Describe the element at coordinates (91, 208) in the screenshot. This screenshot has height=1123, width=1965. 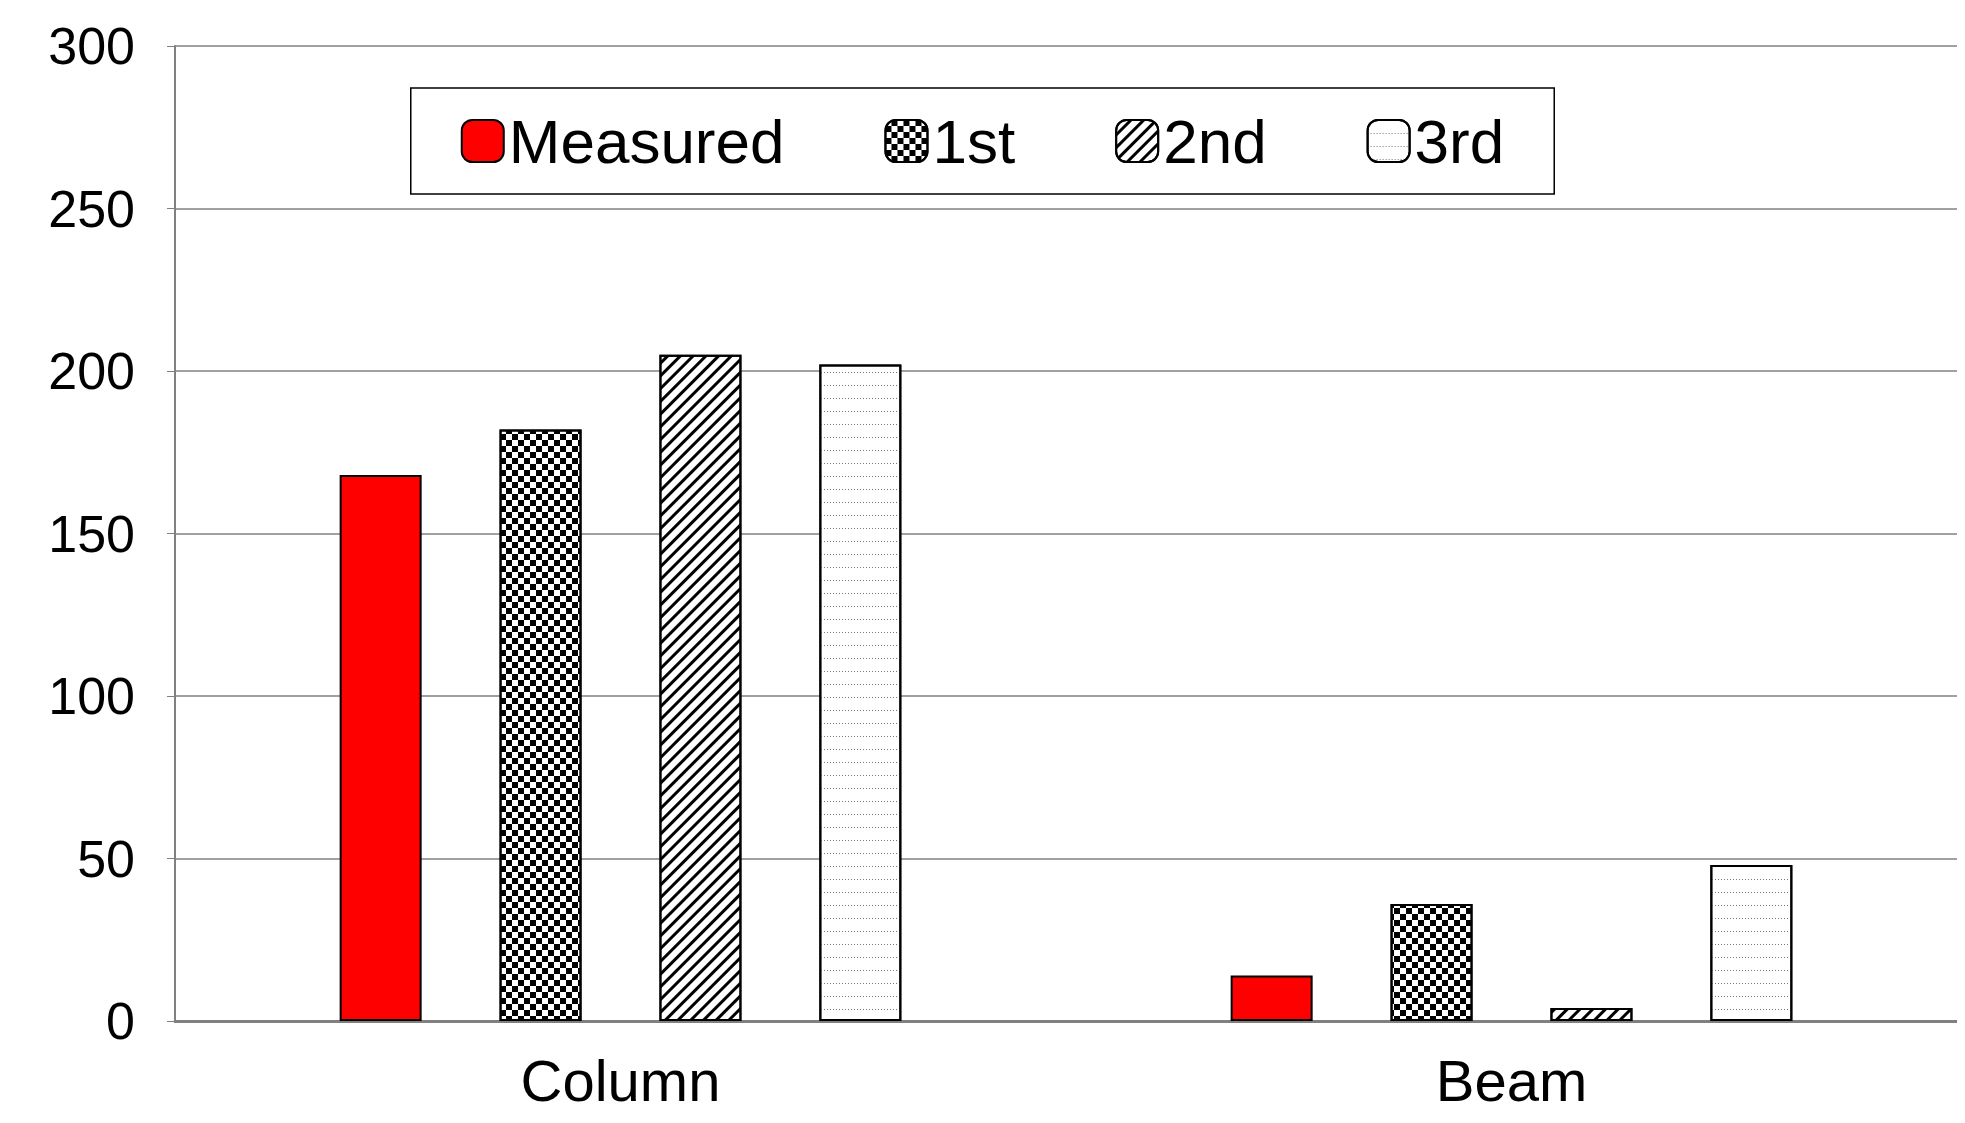
I see `y-tick-label: 250` at that location.